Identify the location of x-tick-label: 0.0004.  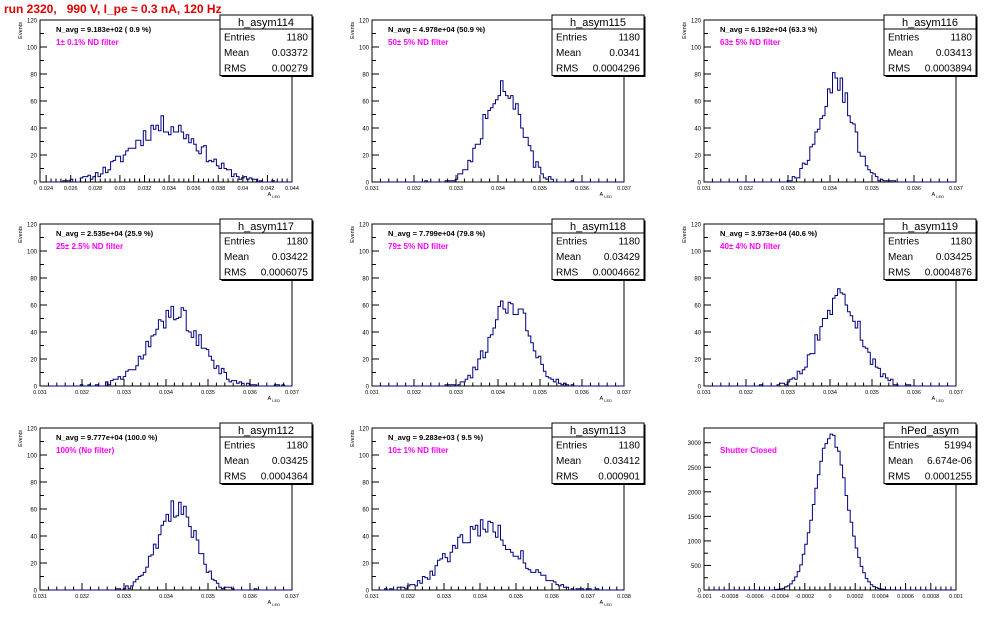
(880, 597).